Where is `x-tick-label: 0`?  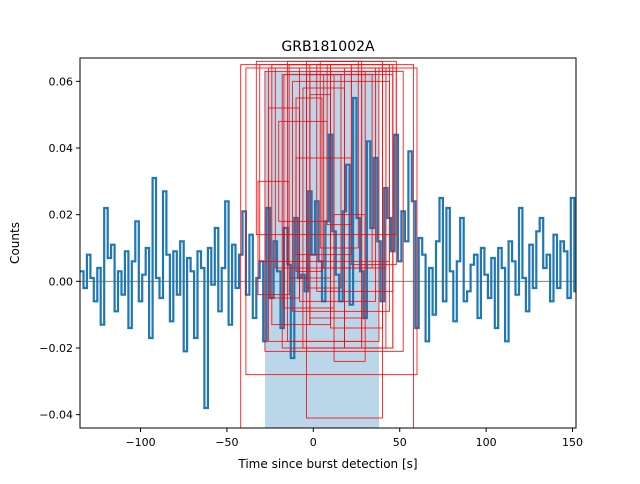 x-tick-label: 0 is located at coordinates (313, 442).